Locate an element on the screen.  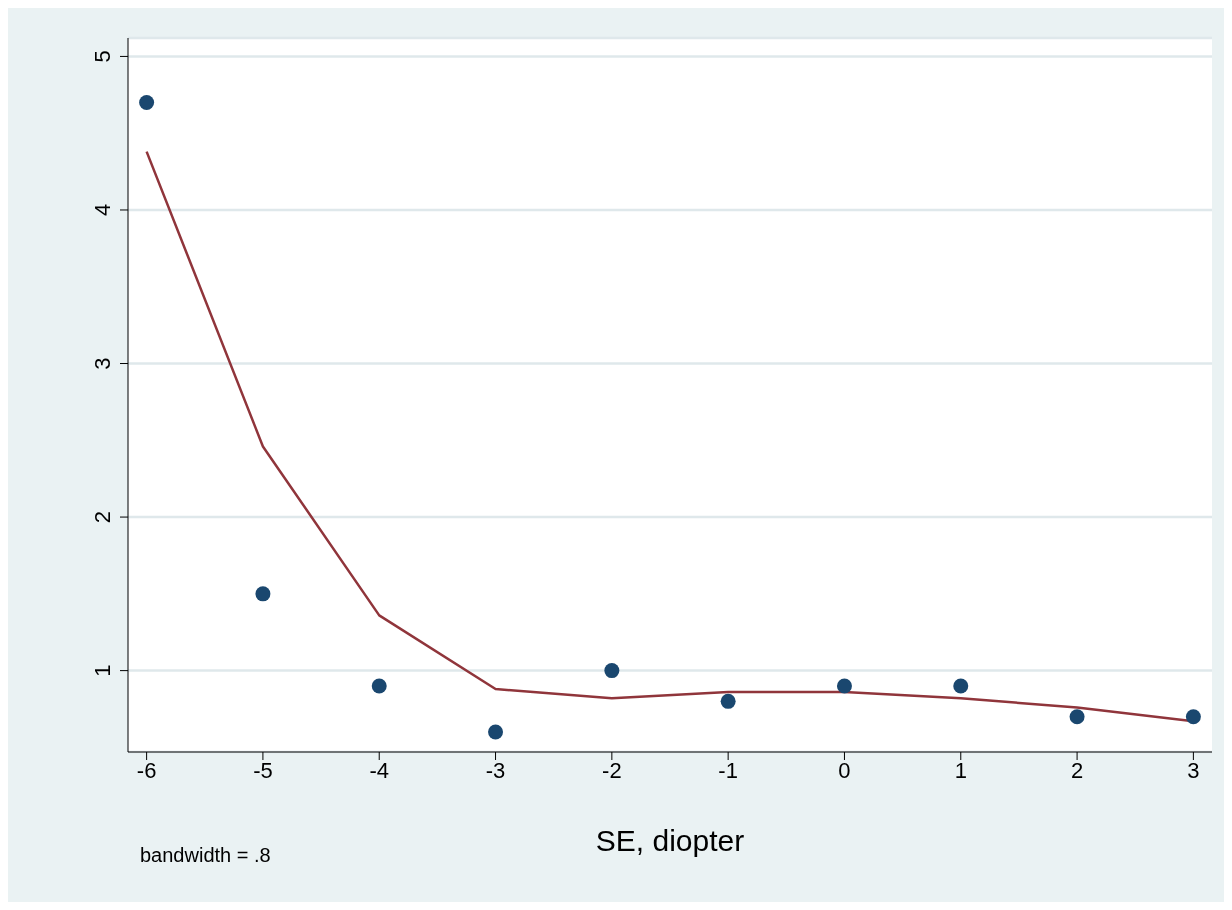
x-tick-label: -2 is located at coordinates (612, 770).